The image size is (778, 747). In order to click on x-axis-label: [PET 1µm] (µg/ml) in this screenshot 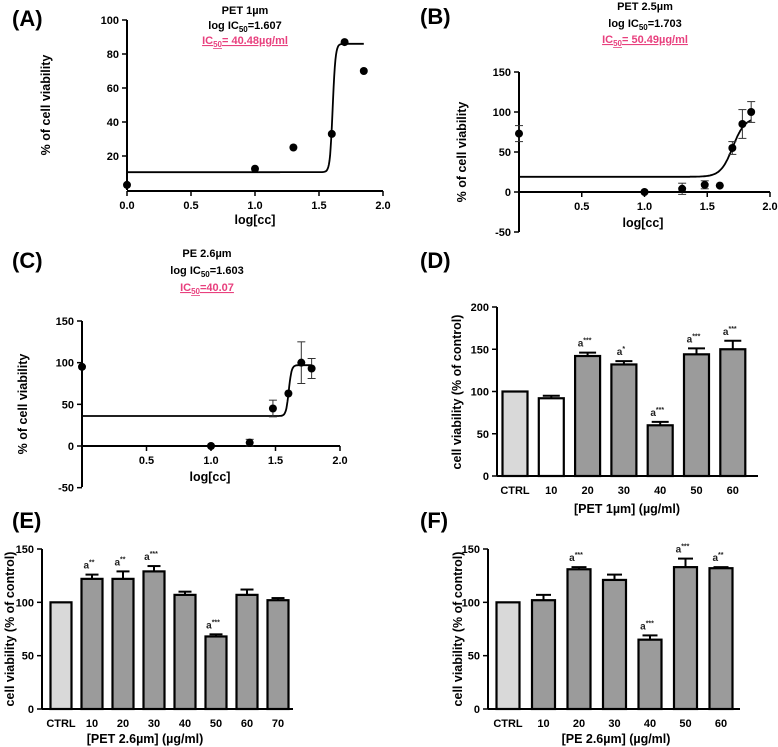, I will do `click(627, 509)`.